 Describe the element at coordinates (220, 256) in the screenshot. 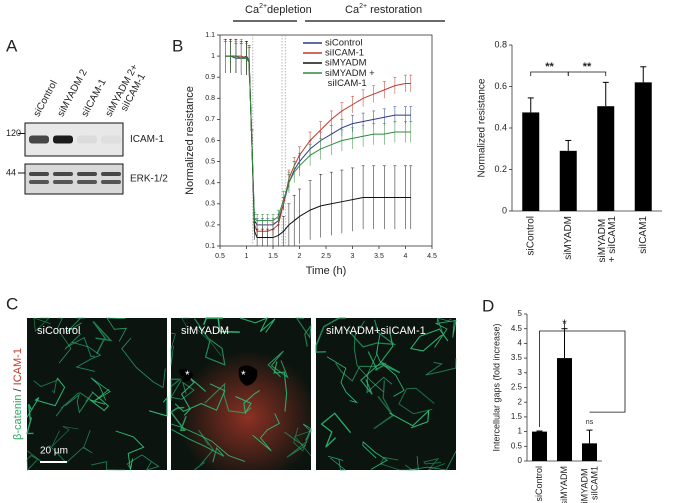

I see `x-tick-label: 0.5` at that location.